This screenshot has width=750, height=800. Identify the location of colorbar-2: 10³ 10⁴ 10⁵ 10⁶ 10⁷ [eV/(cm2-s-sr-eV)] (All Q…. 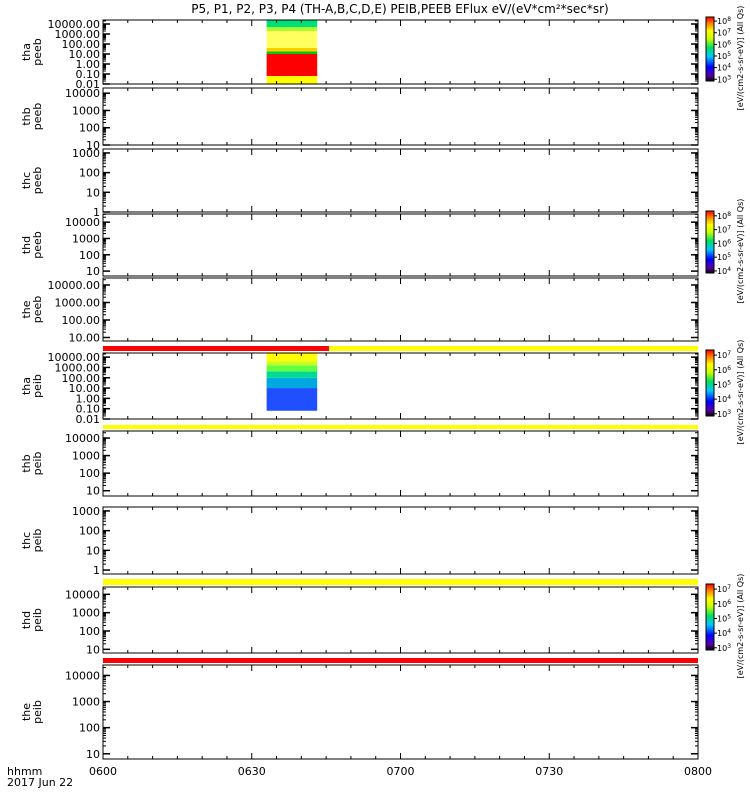
(725, 392).